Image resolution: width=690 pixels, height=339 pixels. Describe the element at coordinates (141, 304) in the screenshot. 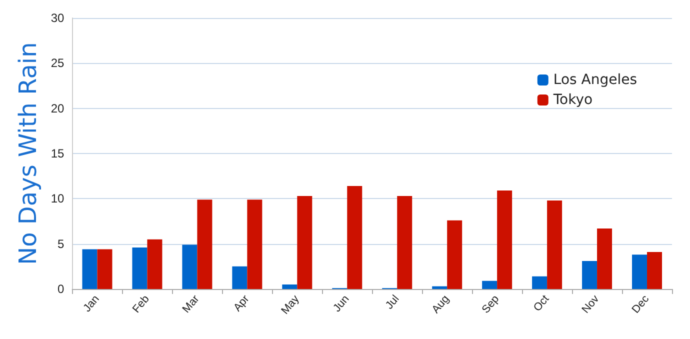

I see `x-tick-label: Feb` at that location.